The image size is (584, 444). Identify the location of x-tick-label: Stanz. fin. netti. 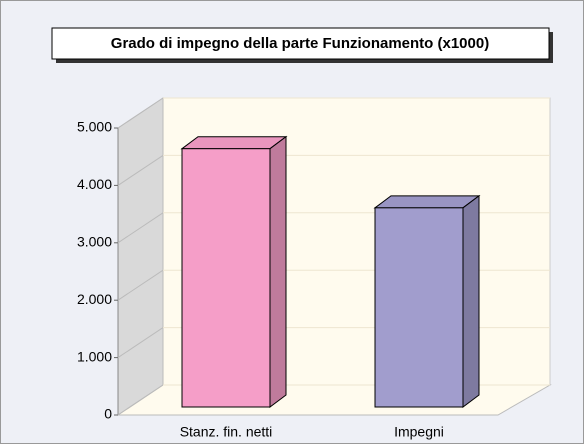
(226, 432).